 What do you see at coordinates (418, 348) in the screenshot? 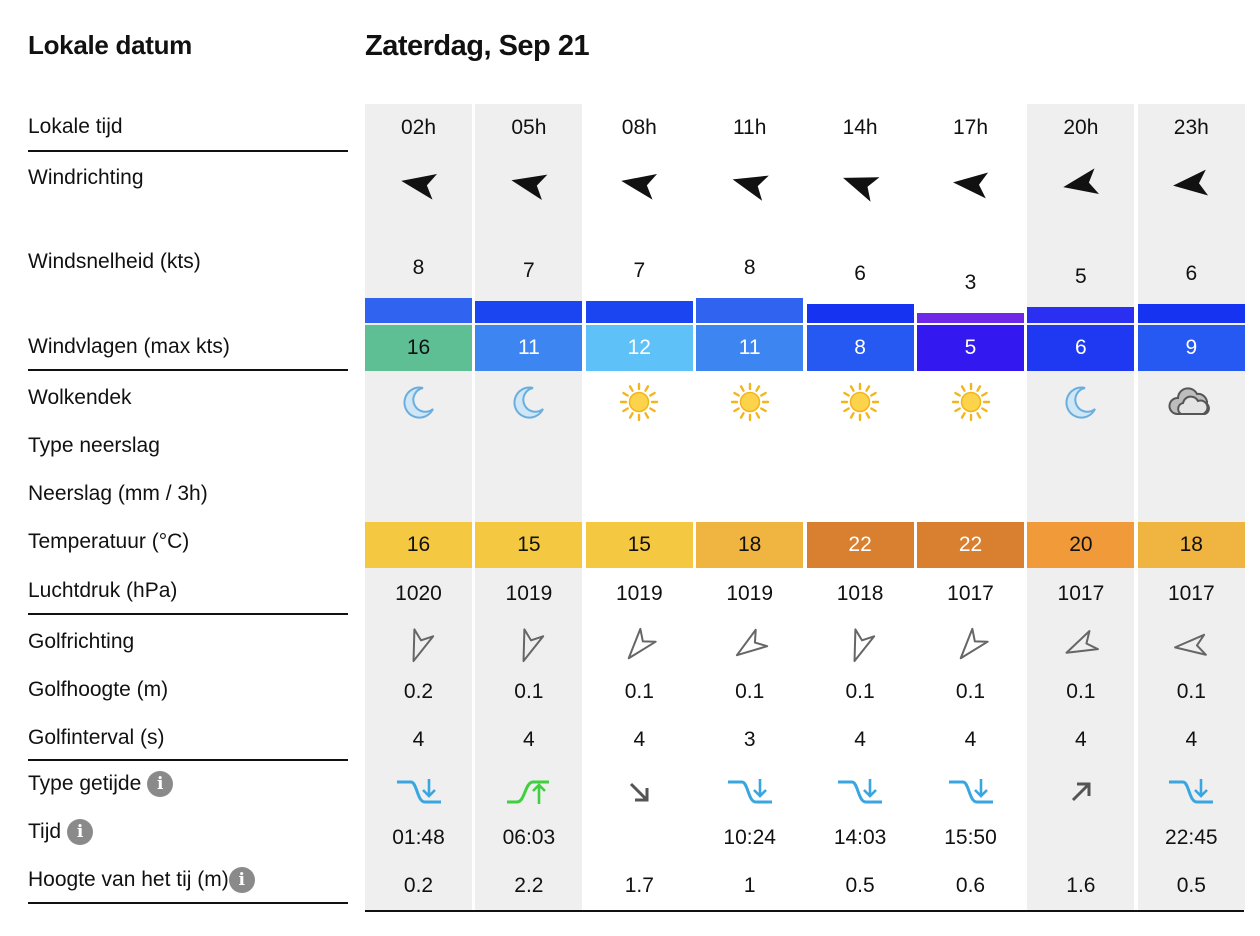
I see `wind-gust-cell: 16` at bounding box center [418, 348].